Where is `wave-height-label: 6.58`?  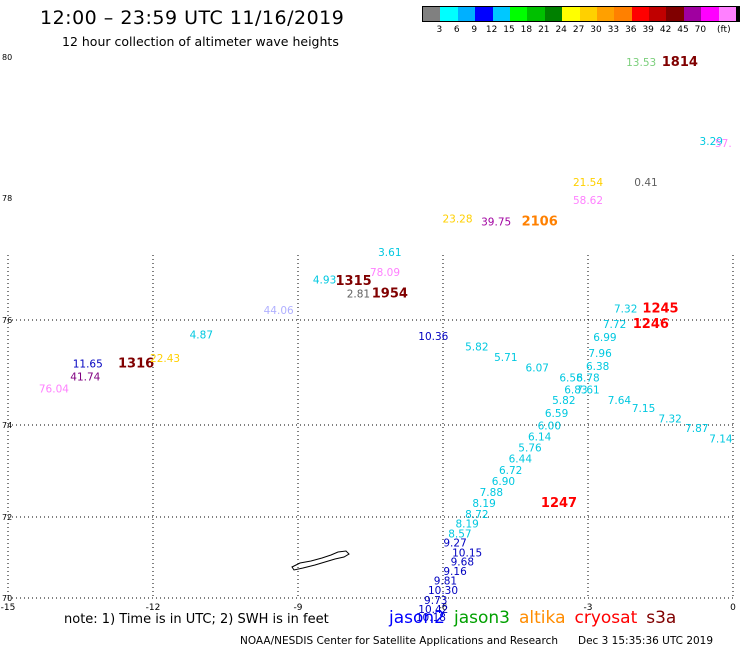
wave-height-label: 6.58 is located at coordinates (570, 378).